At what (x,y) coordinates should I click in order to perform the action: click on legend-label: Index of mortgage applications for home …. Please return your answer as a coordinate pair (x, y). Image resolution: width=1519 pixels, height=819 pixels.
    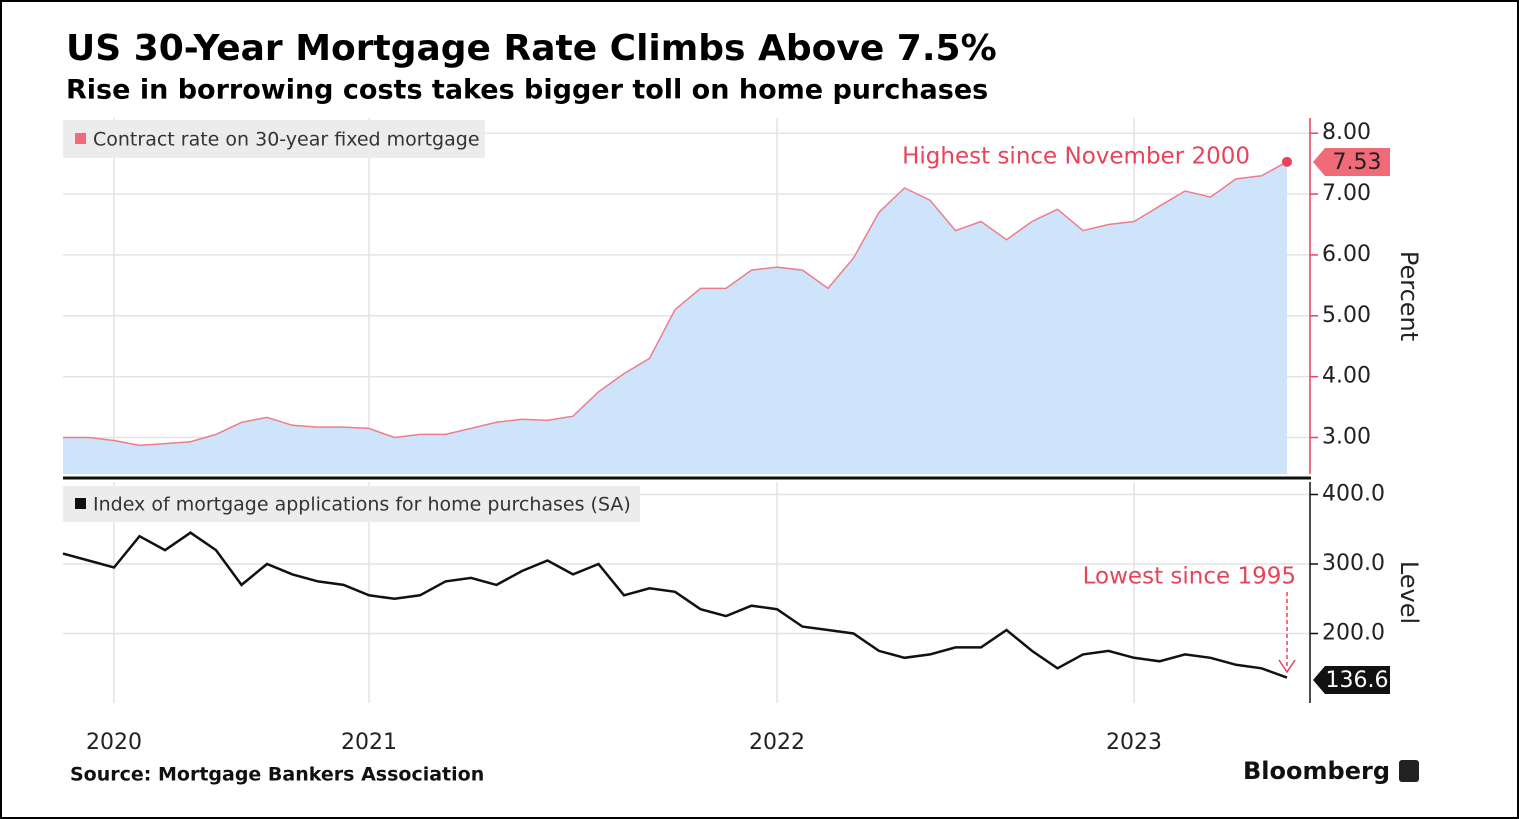
    Looking at the image, I should click on (362, 505).